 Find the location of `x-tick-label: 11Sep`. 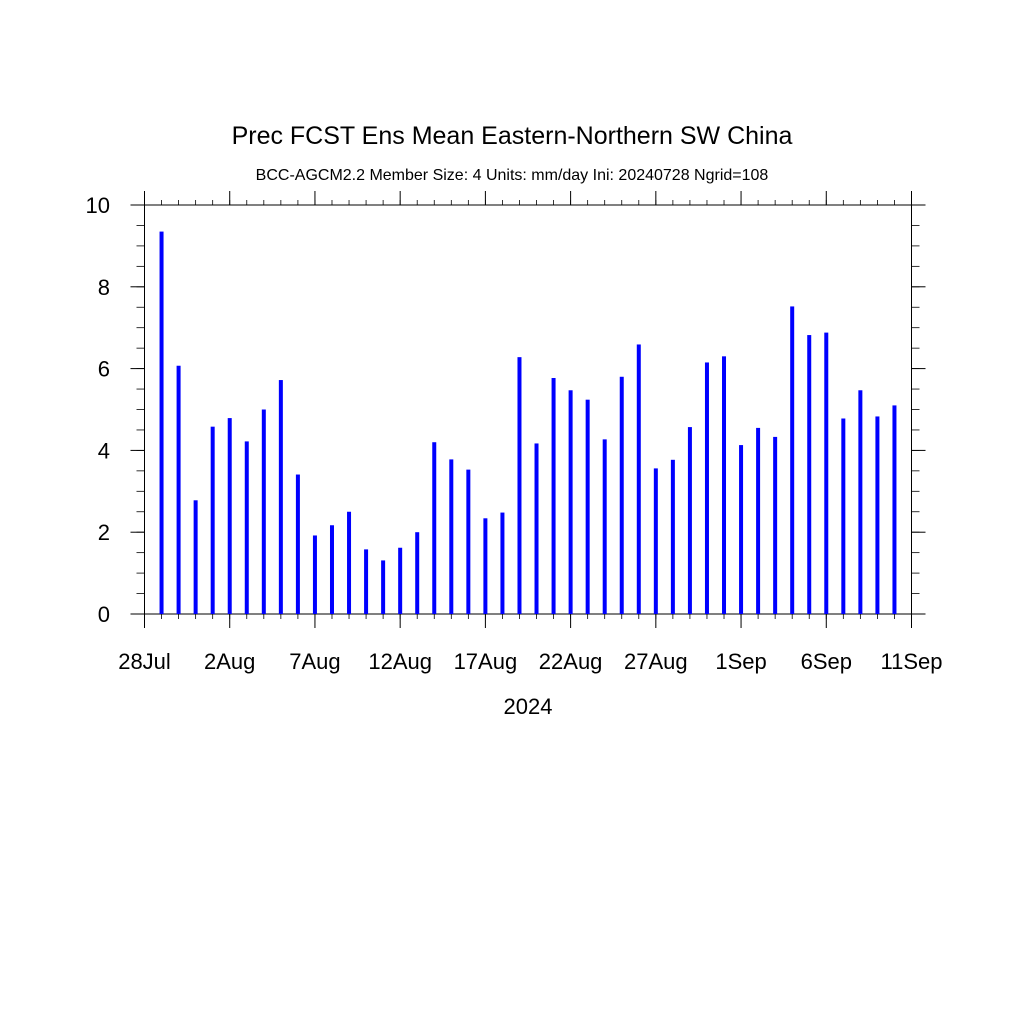

x-tick-label: 11Sep is located at coordinates (912, 661).